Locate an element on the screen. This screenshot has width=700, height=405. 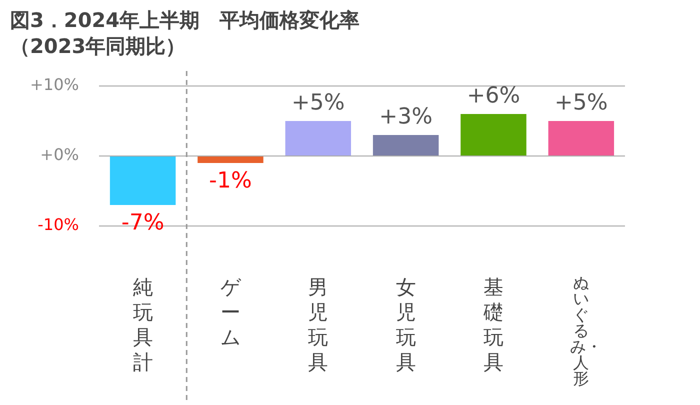
data-label: +3% is located at coordinates (405, 117).